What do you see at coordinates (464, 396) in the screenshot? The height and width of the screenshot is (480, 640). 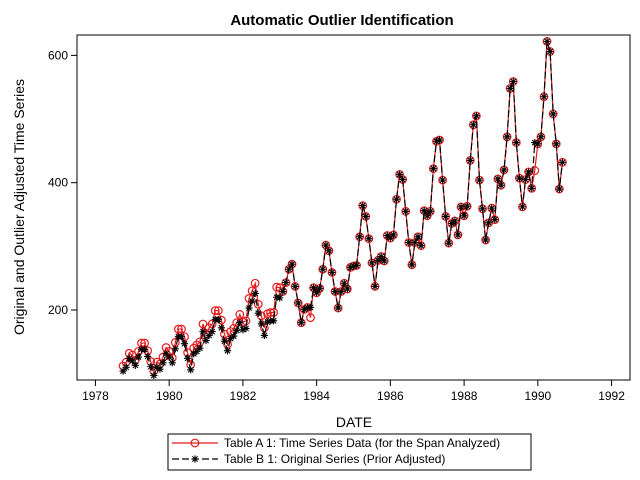 I see `x-tick-label: 1988` at bounding box center [464, 396].